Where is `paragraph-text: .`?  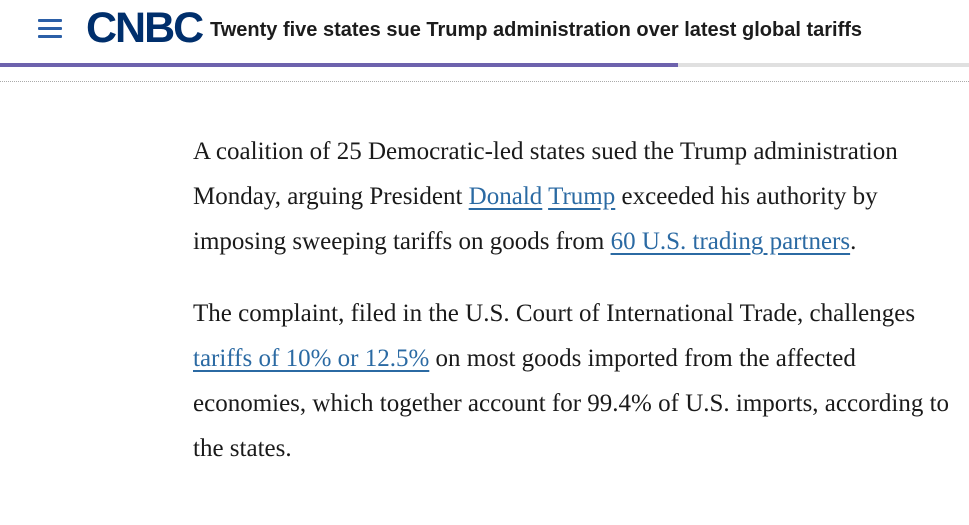
paragraph-text: . is located at coordinates (853, 241).